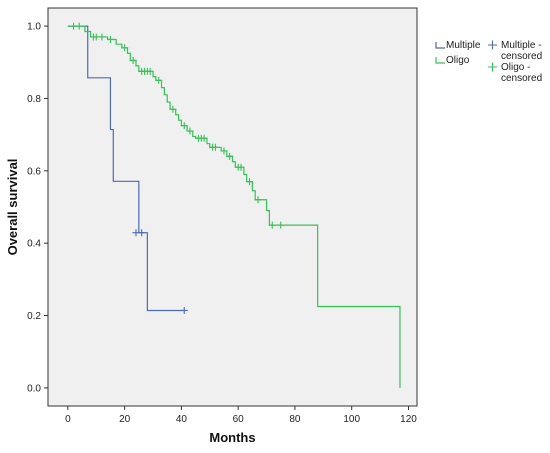 Image resolution: width=550 pixels, height=453 pixels. I want to click on legend-label: Oligo, so click(458, 60).